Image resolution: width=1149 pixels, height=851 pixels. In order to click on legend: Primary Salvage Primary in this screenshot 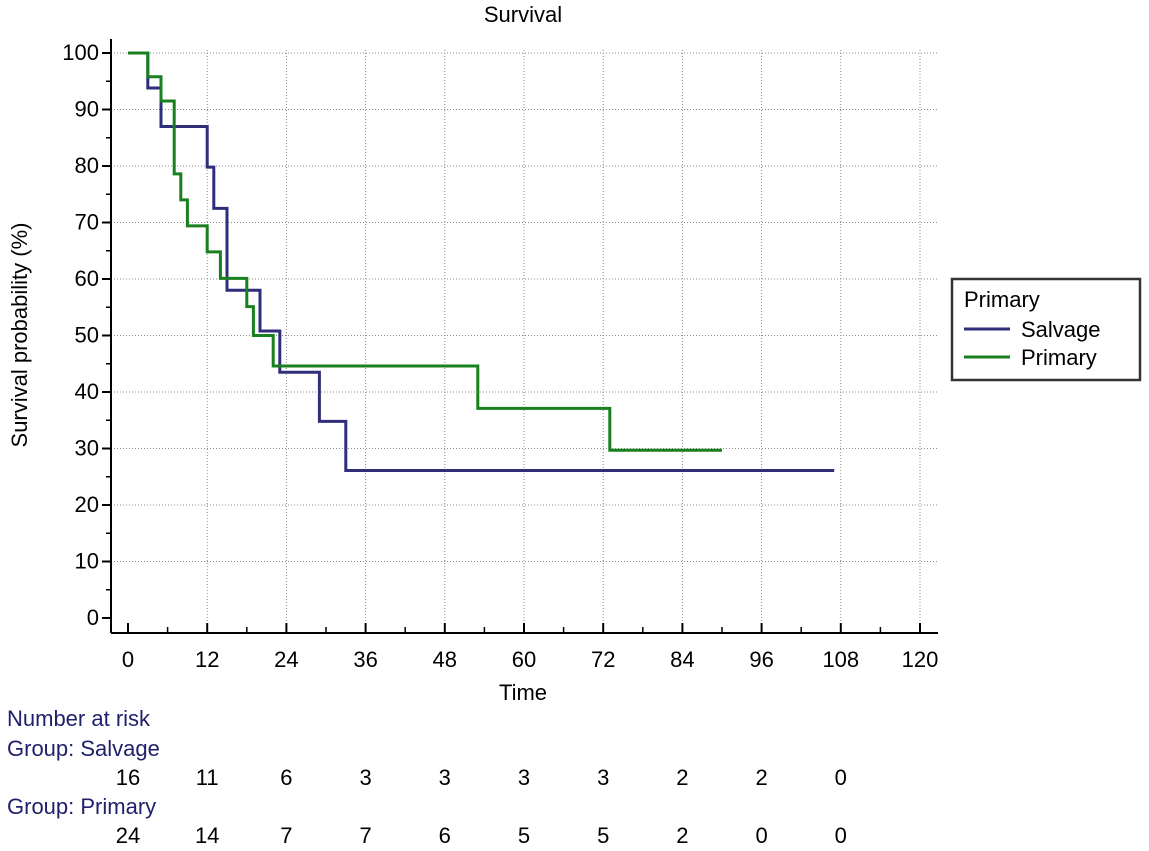, I will do `click(1046, 329)`.